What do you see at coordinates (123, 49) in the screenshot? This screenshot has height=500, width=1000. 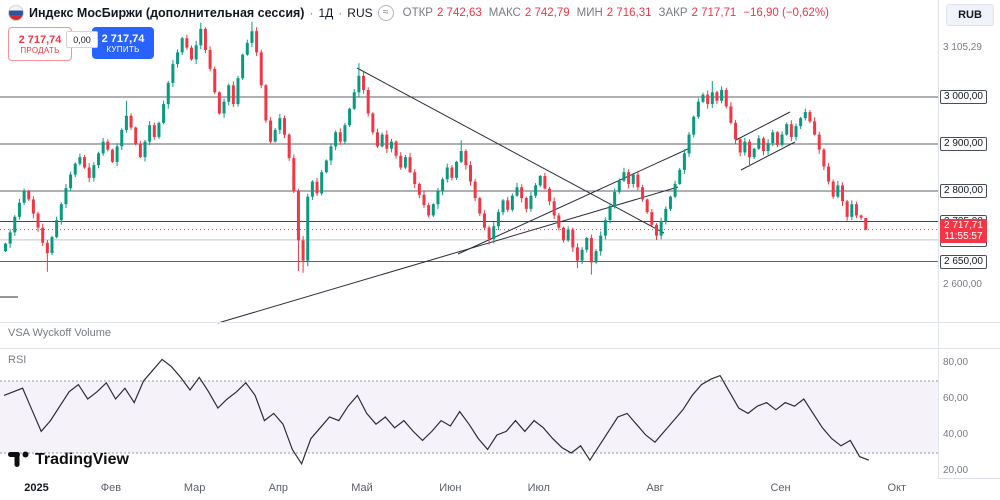 I see `buy-label: КУПИТЬ` at bounding box center [123, 49].